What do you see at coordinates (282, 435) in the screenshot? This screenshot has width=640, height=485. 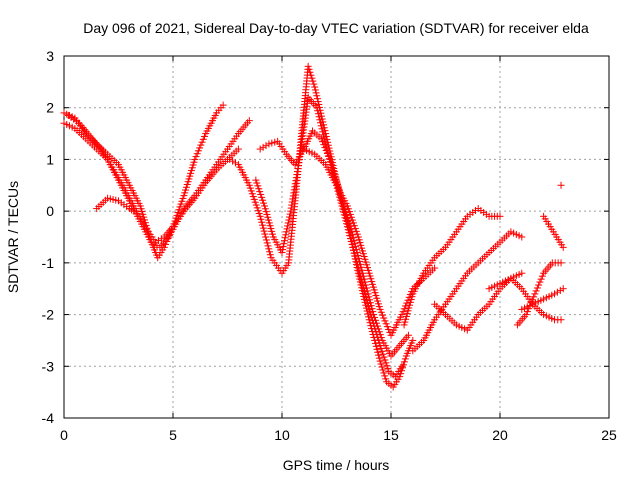 I see `x-tick-label: 10` at bounding box center [282, 435].